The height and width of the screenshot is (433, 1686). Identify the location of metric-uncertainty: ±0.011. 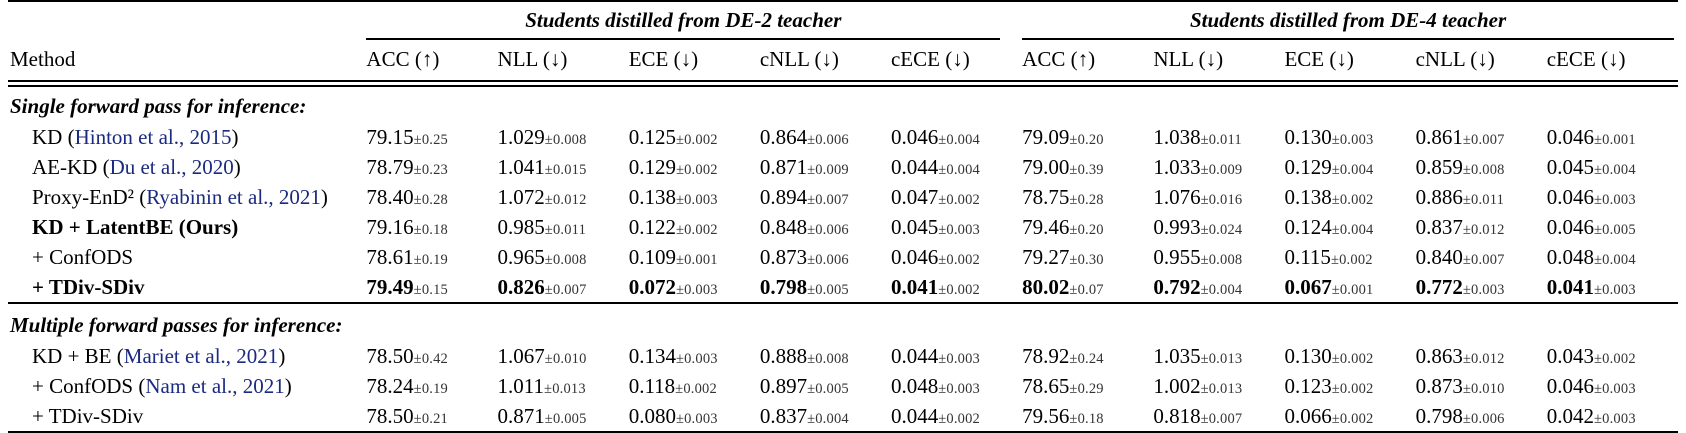
(1483, 199).